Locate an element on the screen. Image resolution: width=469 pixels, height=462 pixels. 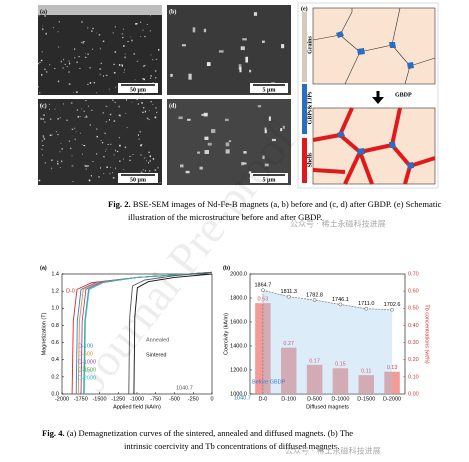
x-tick-label: 0 is located at coordinates (211, 399).